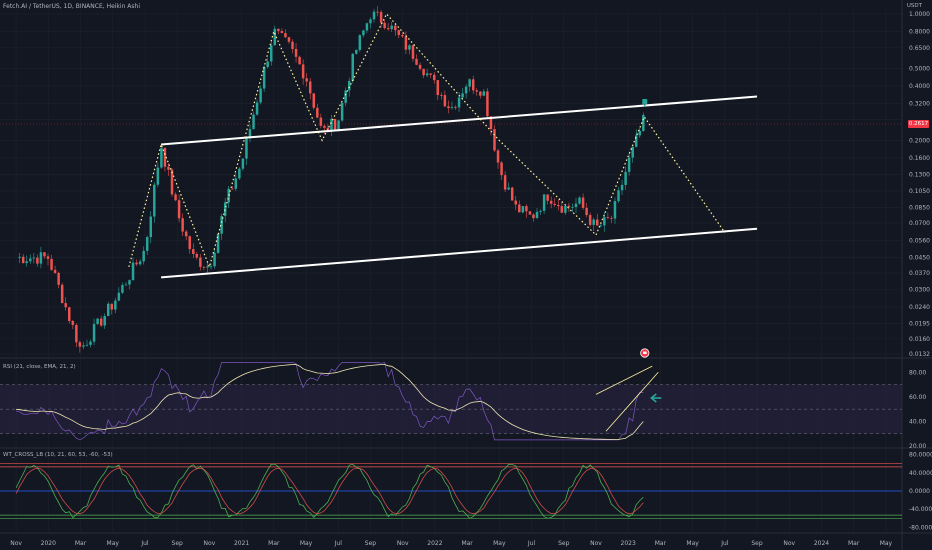  What do you see at coordinates (920, 473) in the screenshot?
I see `wt-tick-label: 40.0000` at bounding box center [920, 473].